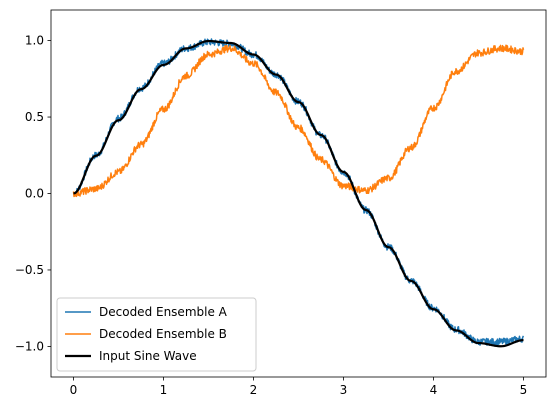  I want to click on y-axis: −1.0 −0.5 0.0 0.5 1.0, so click(33, 194).